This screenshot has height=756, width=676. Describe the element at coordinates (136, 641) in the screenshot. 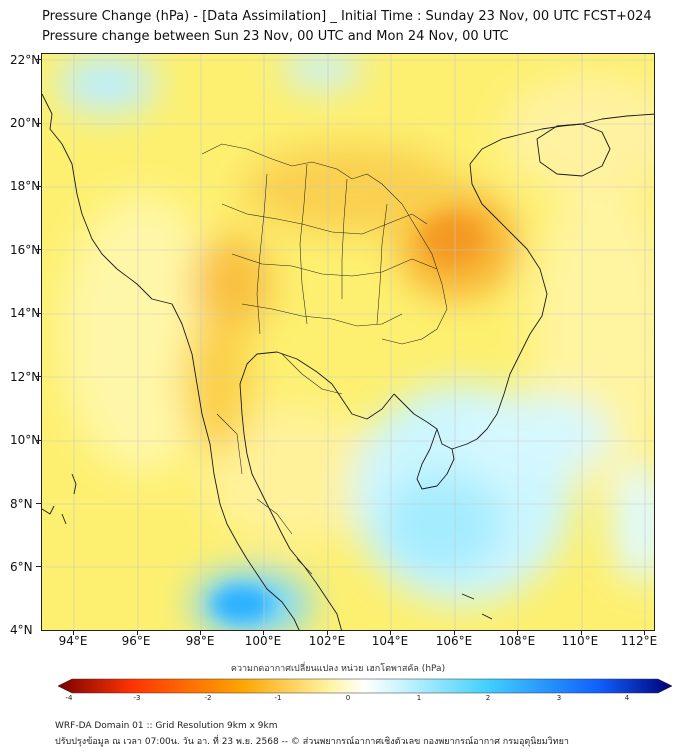

I see `lon-label-96e: 96°E` at that location.